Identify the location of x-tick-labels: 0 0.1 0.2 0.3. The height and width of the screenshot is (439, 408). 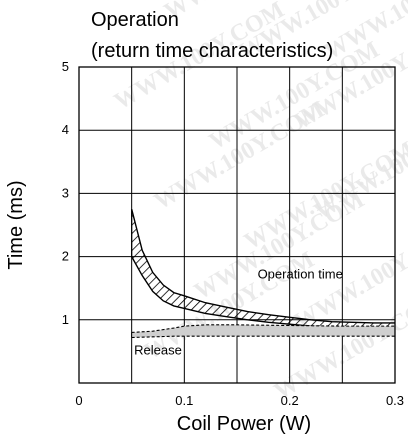
(239, 400).